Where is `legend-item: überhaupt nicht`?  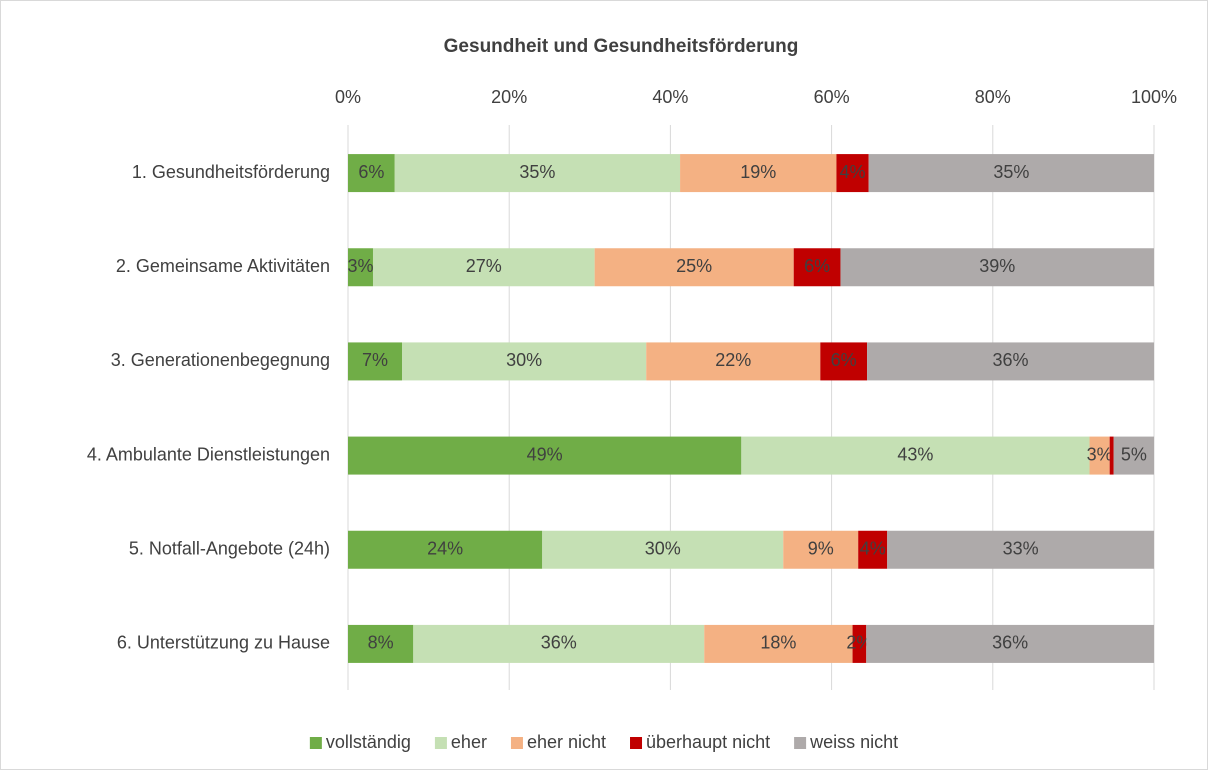
legend-item: überhaupt nicht is located at coordinates (700, 742).